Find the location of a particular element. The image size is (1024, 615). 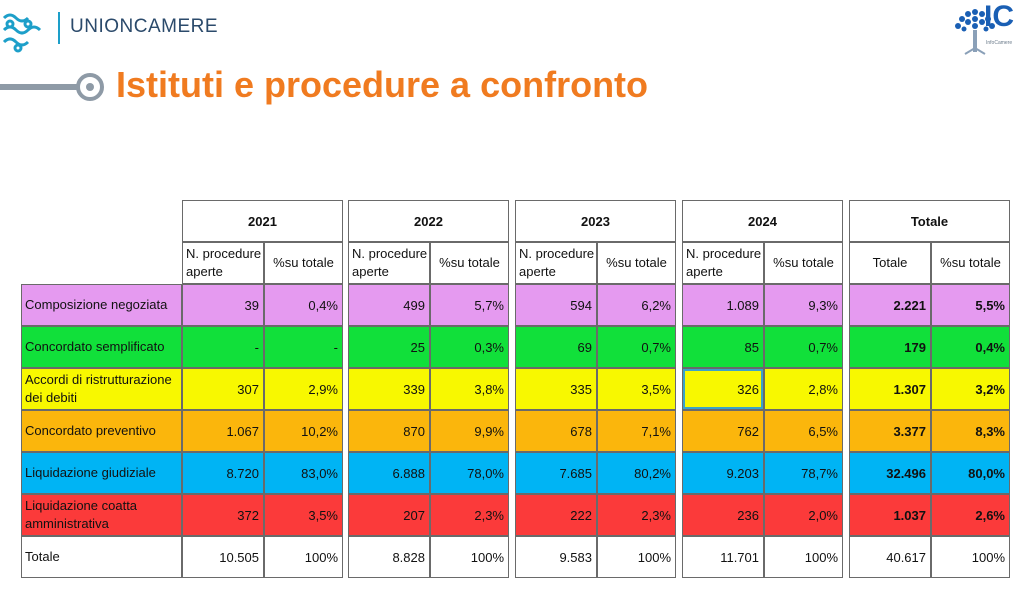

row-label: Concordato preventivo is located at coordinates (101, 431).